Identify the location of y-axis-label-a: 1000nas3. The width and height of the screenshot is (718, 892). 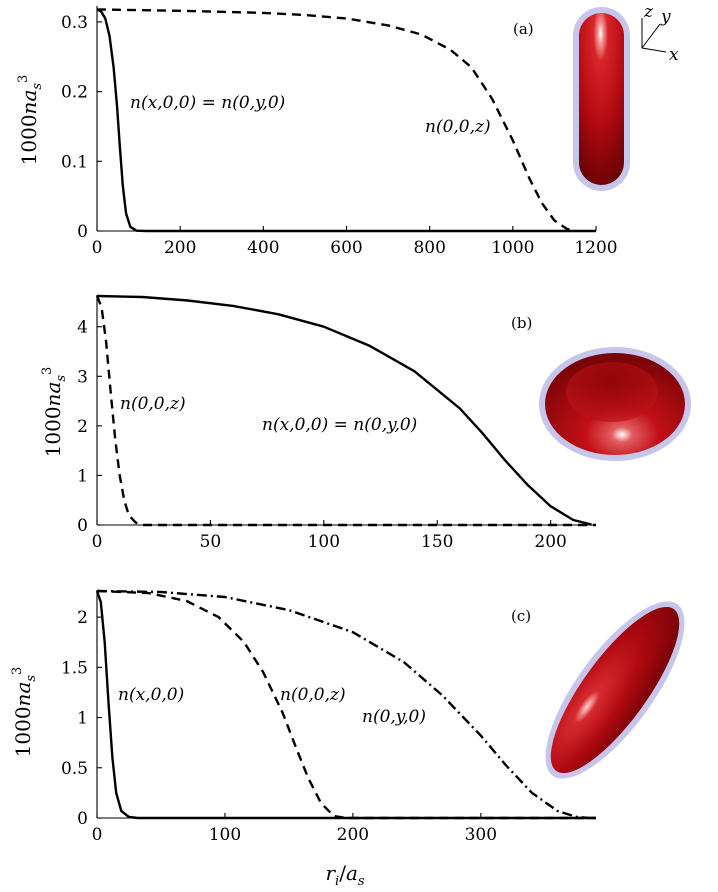
(30, 120).